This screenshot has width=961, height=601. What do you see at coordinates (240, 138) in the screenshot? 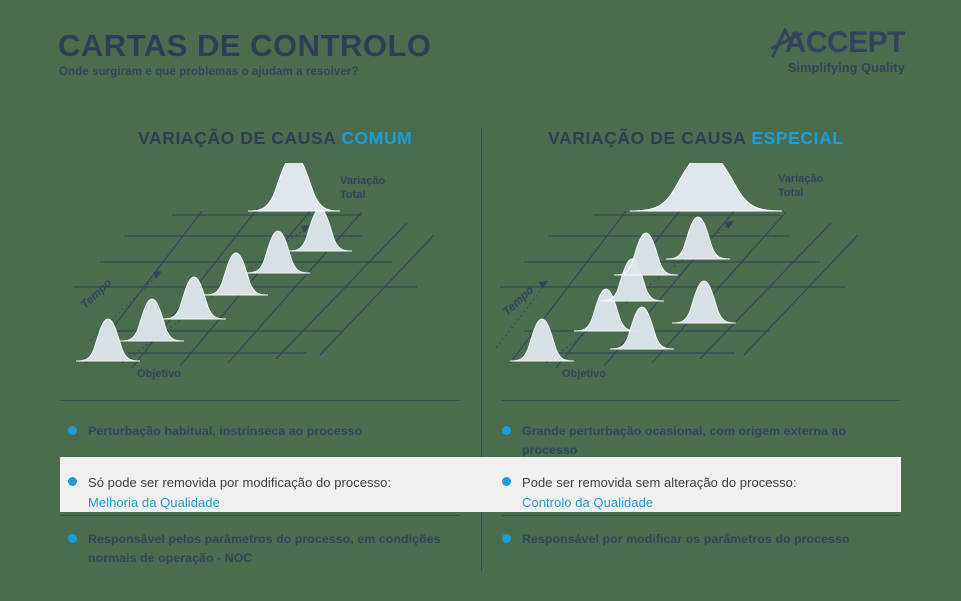
I see `section-title-comum-prefix: VARIAÇÃO DE CAUSA` at bounding box center [240, 138].